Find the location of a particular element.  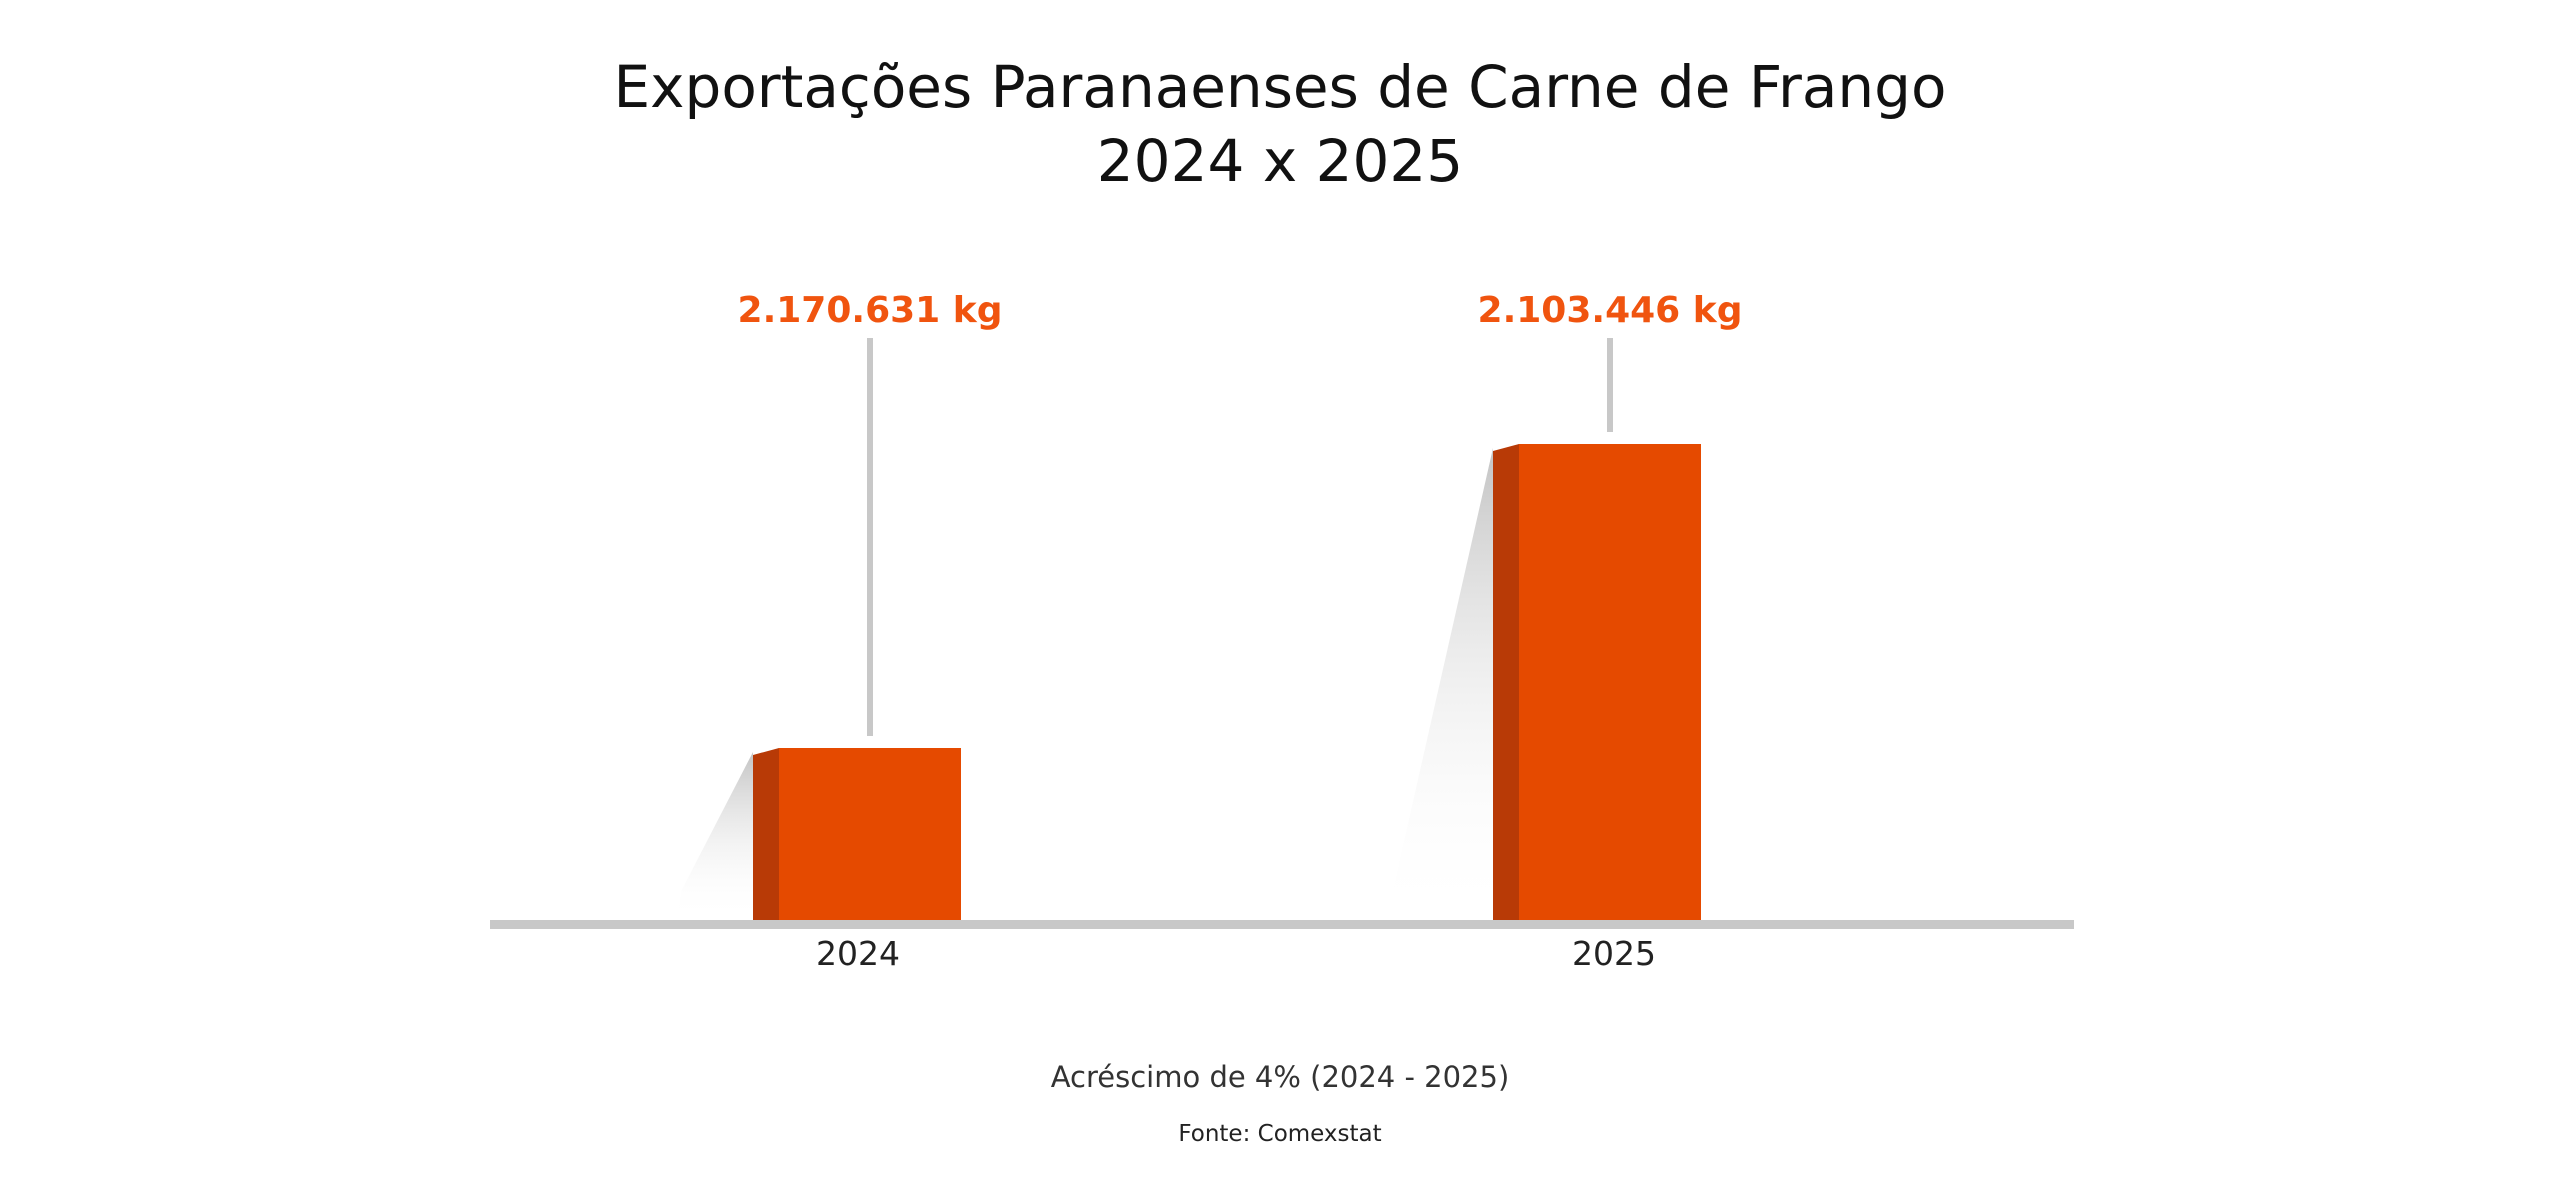

chart-title-line-2: 2024 x 2025 is located at coordinates (1280, 161).